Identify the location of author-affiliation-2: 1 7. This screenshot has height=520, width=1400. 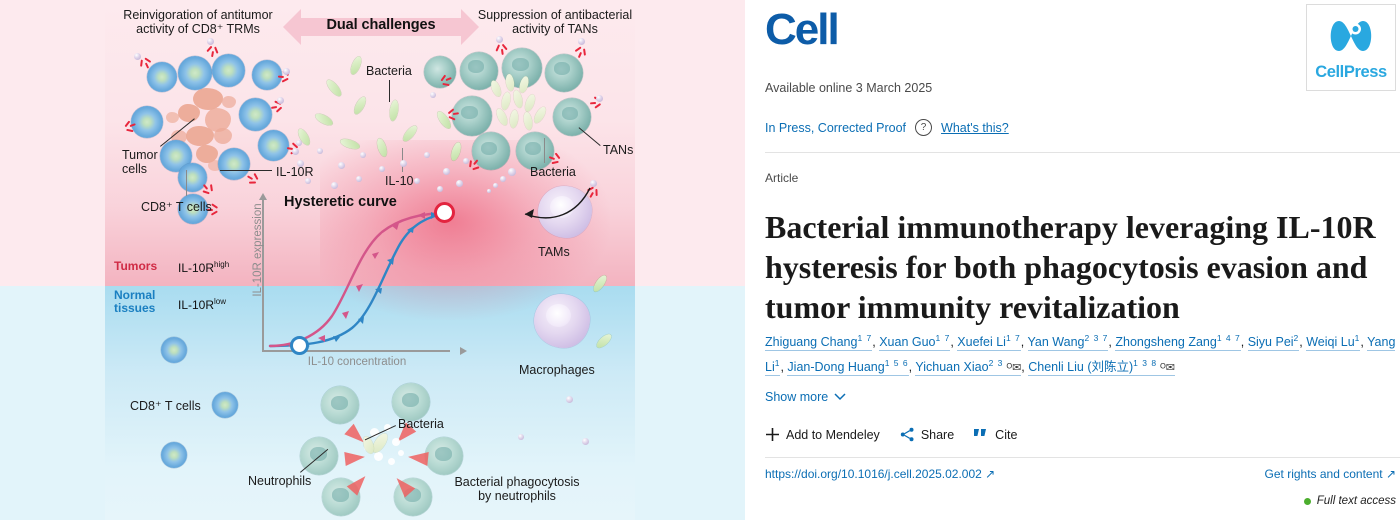
(1013, 338).